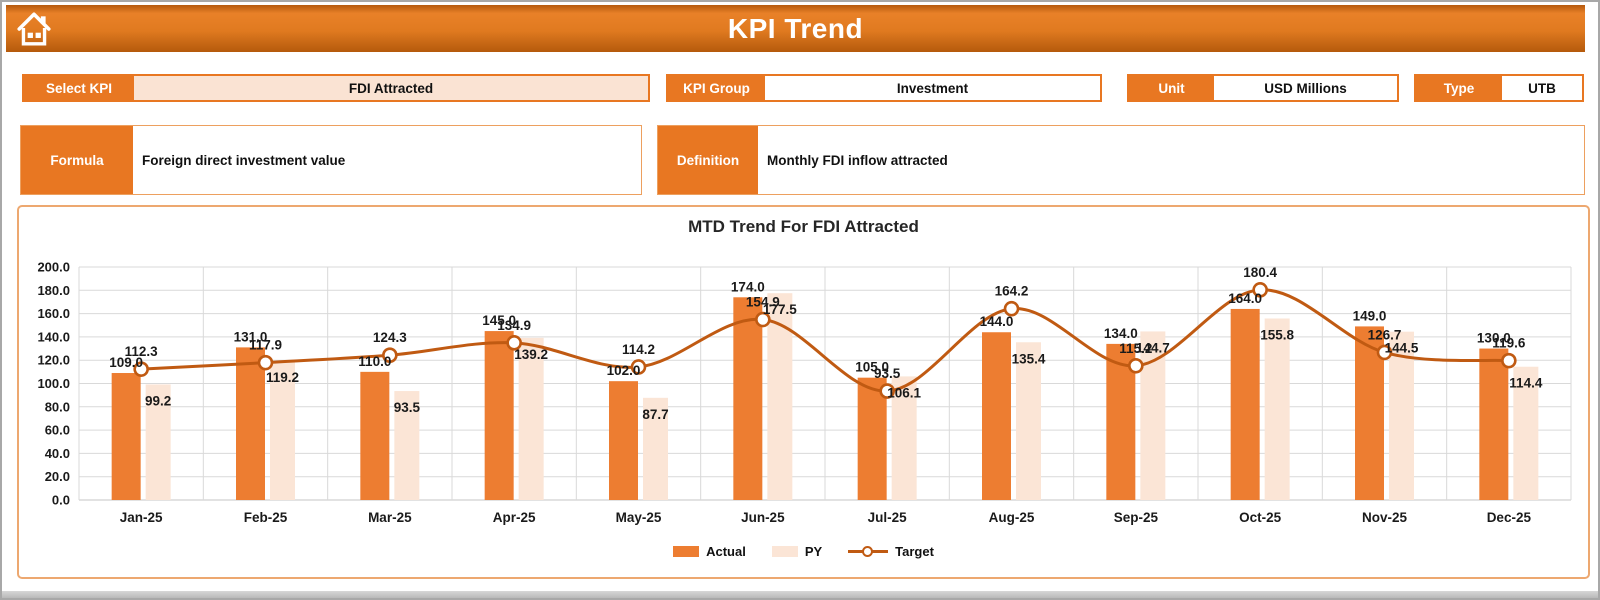 This screenshot has width=1600, height=600. I want to click on header-bar: KPI Trend, so click(795, 28).